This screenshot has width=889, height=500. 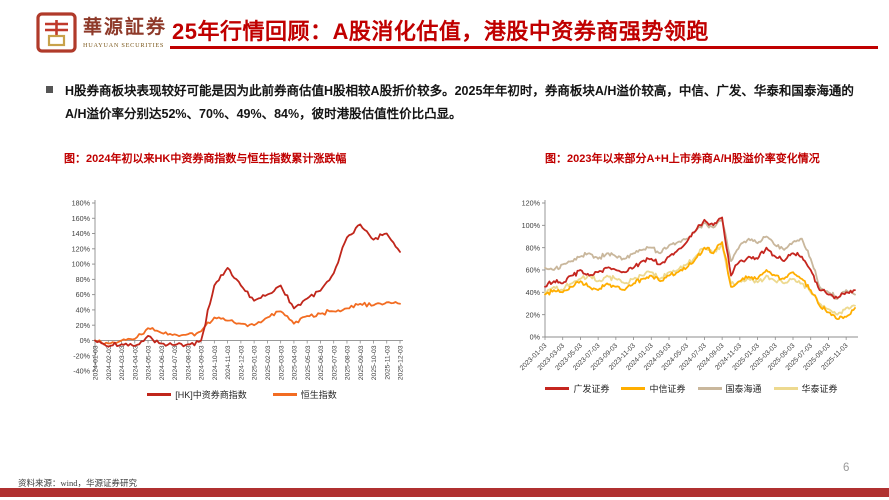 I want to click on series-line-华泰证券, so click(x=700, y=280).